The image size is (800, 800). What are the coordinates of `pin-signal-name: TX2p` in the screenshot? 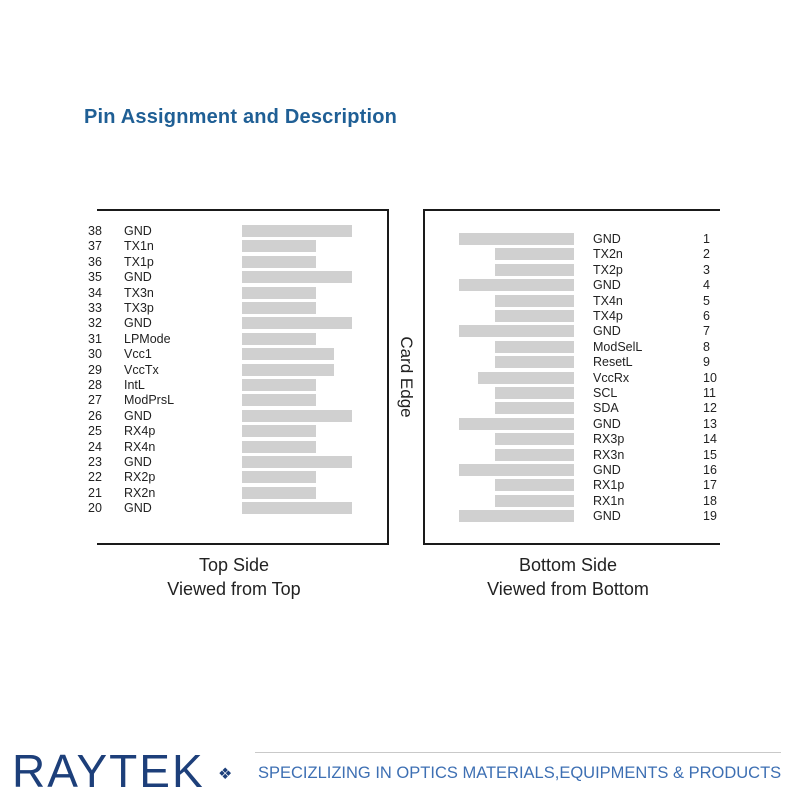 It's located at (608, 269).